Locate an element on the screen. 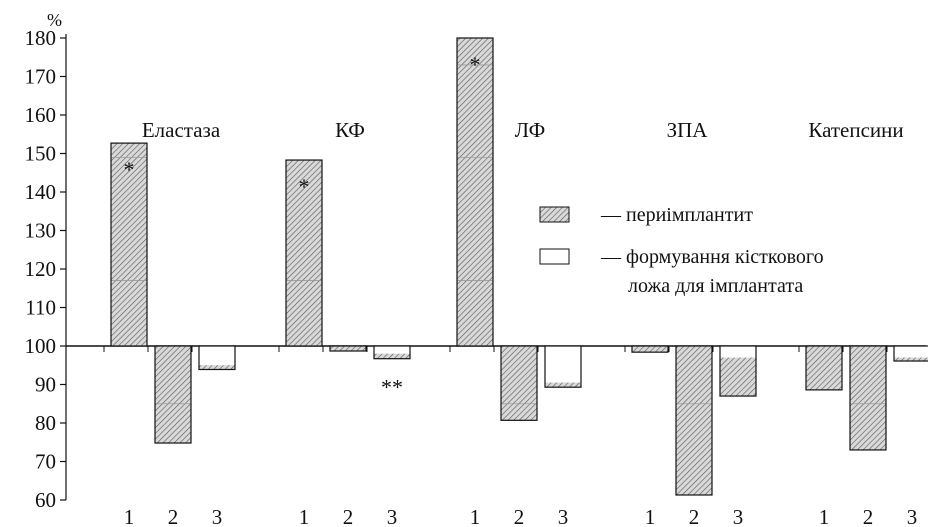 This screenshot has height=527, width=928. legend-swatch-hatched is located at coordinates (554, 214).